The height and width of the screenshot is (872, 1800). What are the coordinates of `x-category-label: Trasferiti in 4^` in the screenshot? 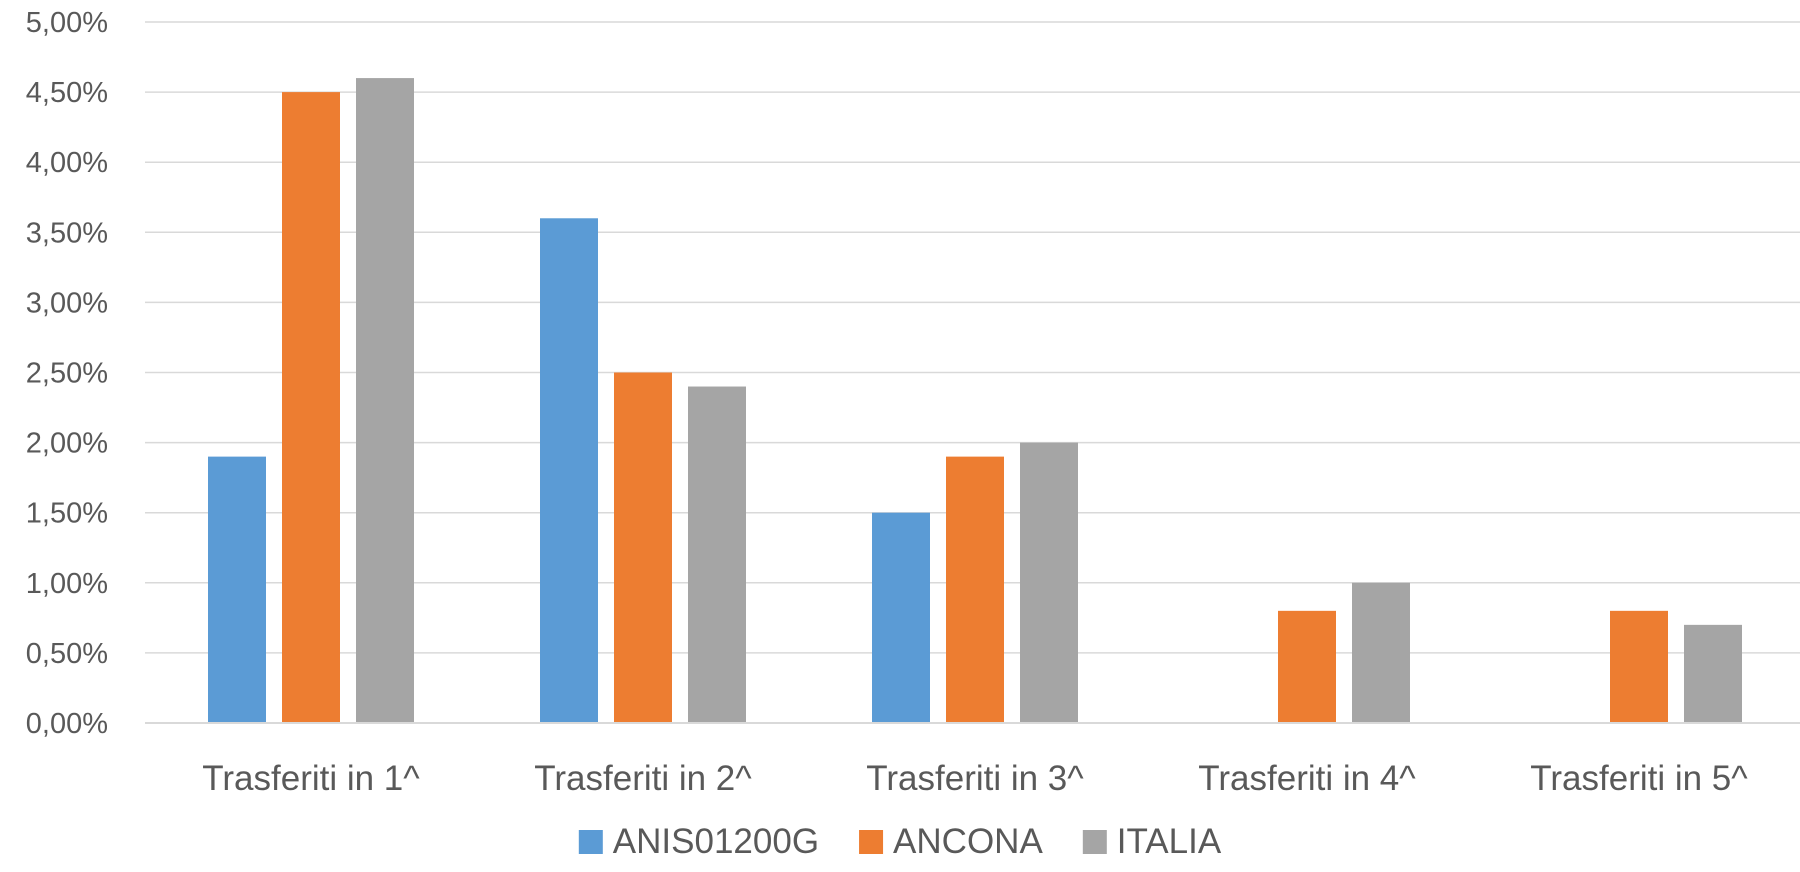 It's located at (1307, 778).